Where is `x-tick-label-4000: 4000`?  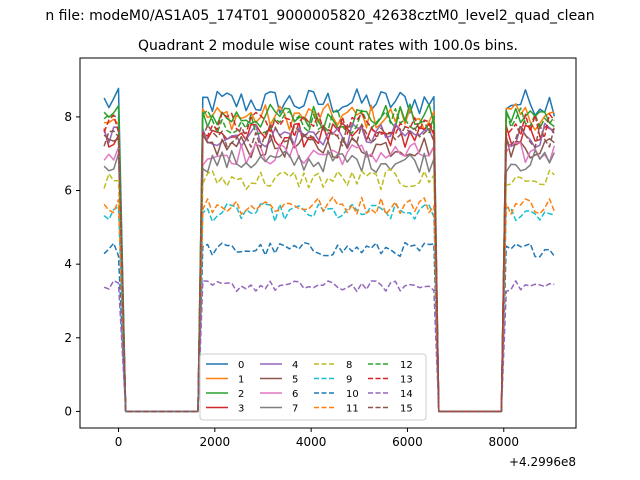
x-tick-label-4000: 4000 is located at coordinates (311, 442).